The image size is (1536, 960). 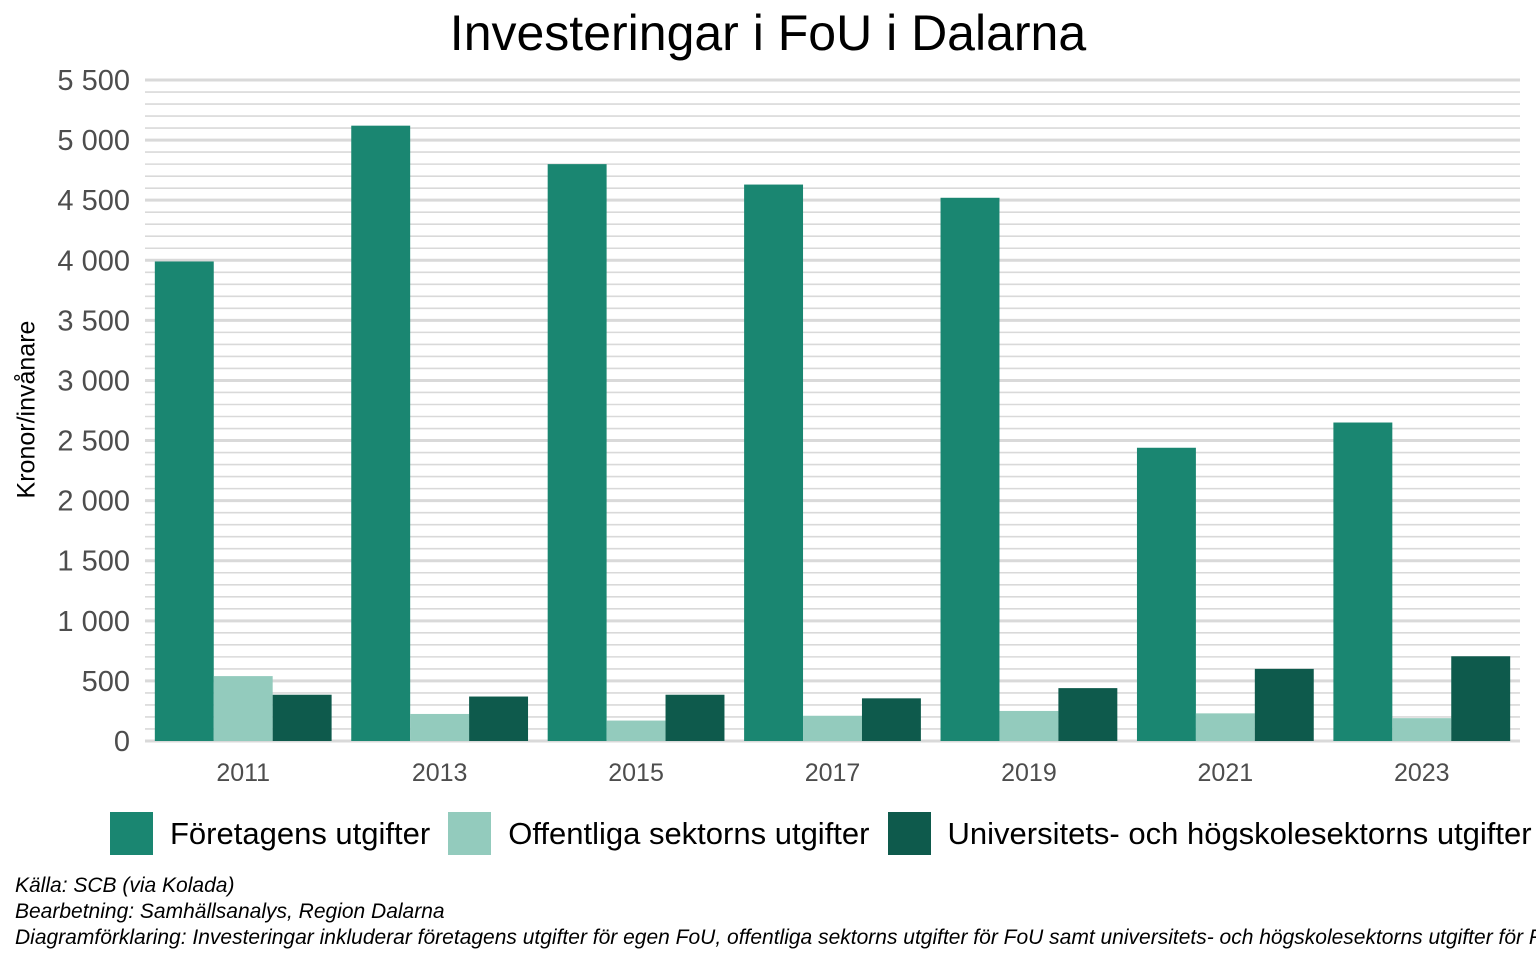 I want to click on y-tick-label: 4 000, so click(x=93, y=261).